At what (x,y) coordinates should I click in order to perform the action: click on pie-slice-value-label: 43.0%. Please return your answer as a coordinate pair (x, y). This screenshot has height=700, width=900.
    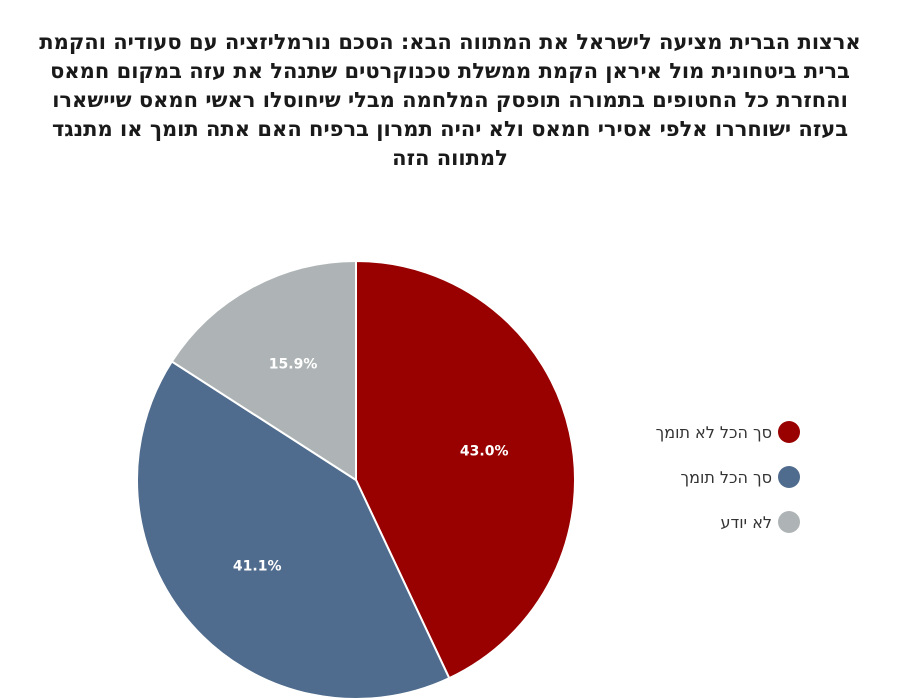
    Looking at the image, I should click on (484, 451).